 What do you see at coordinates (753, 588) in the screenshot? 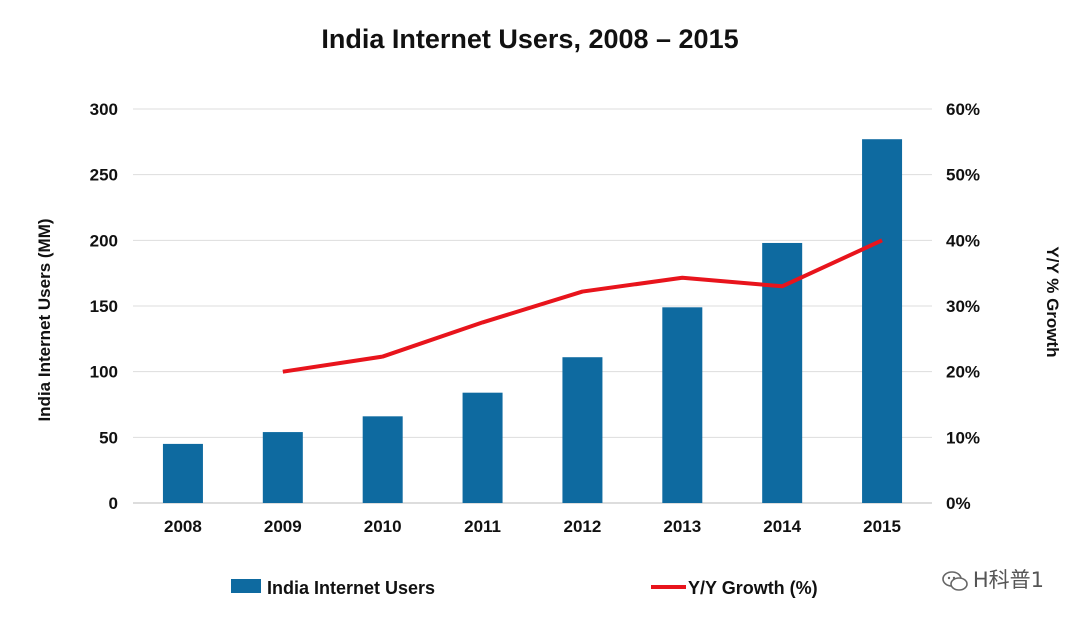
I see `legend-label-line: Y/Y Growth (%)` at bounding box center [753, 588].